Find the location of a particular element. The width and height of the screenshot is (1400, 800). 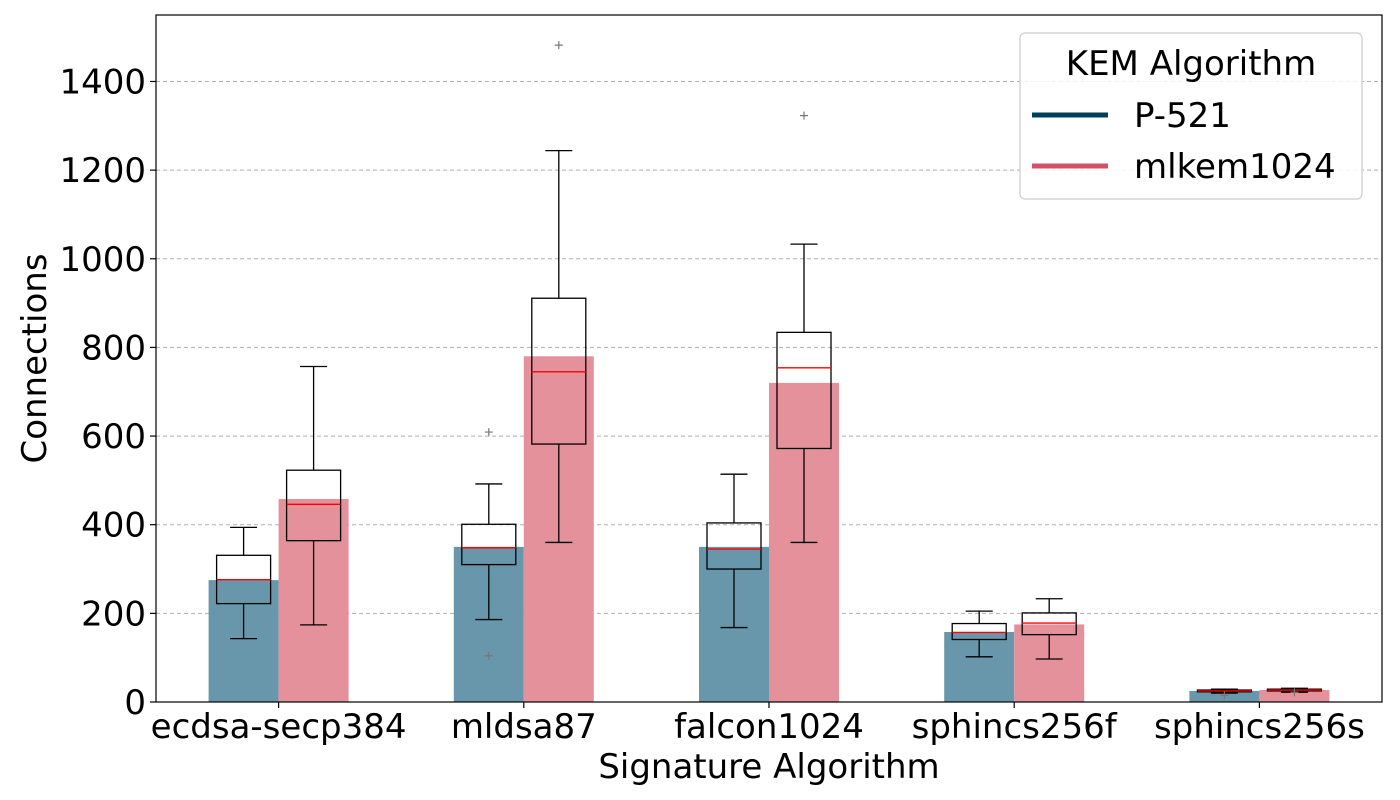

y-tick-label: 1000 is located at coordinates (102, 260).